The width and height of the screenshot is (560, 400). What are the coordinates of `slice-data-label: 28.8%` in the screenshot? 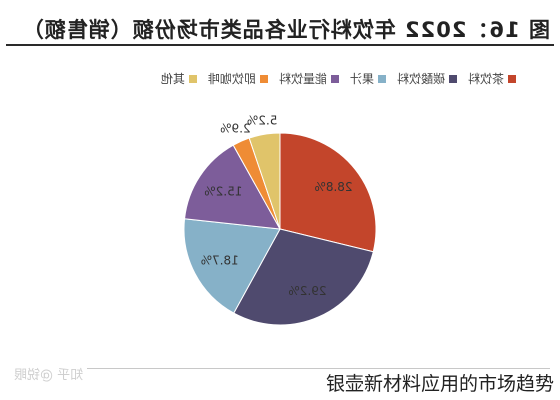 It's located at (333, 187).